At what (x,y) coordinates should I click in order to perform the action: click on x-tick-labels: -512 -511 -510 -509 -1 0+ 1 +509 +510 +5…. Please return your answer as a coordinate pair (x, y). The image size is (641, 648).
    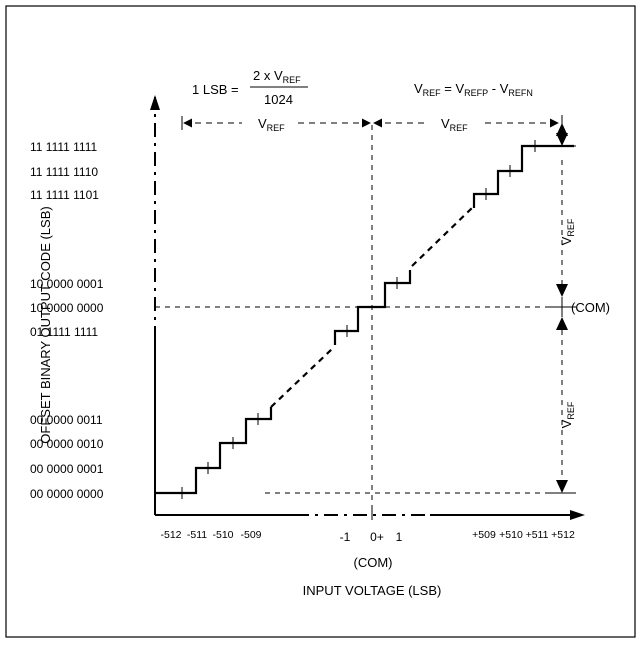
    Looking at the image, I should click on (367, 536).